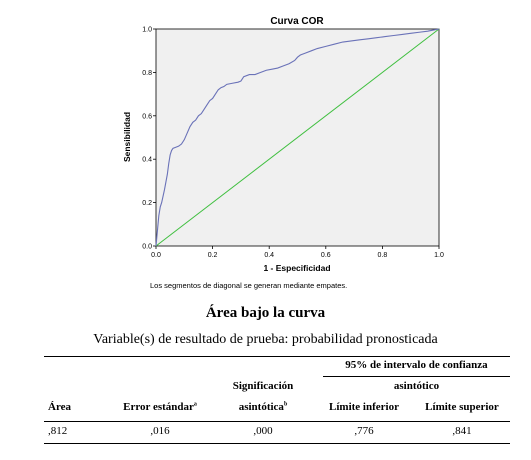 The image size is (531, 460). I want to click on y-tick-label: 0.0, so click(147, 247).